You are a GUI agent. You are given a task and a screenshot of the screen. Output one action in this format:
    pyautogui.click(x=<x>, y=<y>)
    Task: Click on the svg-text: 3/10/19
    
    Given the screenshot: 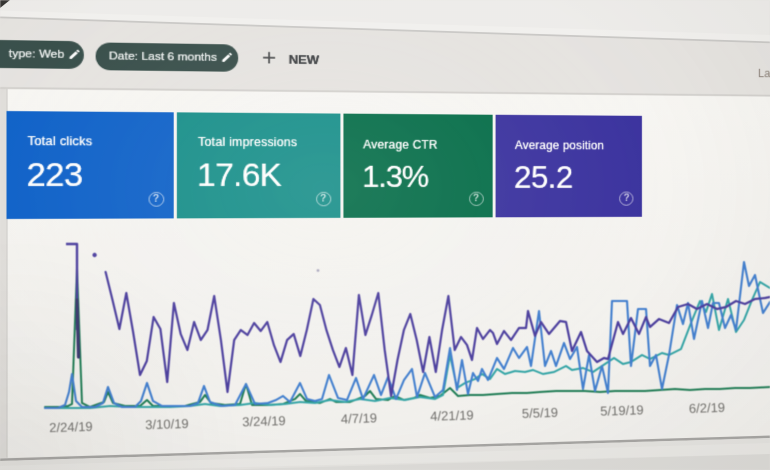 What is the action you would take?
    pyautogui.click(x=167, y=424)
    